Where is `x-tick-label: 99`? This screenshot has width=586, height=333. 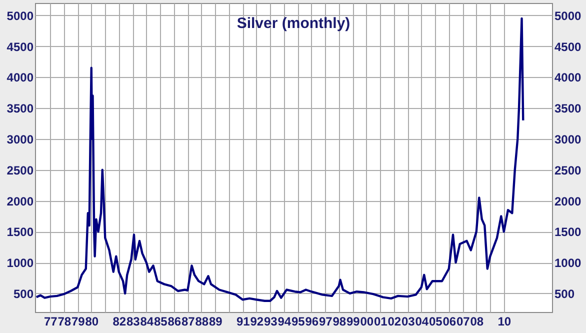
x-tick-label: 99 is located at coordinates (353, 321).